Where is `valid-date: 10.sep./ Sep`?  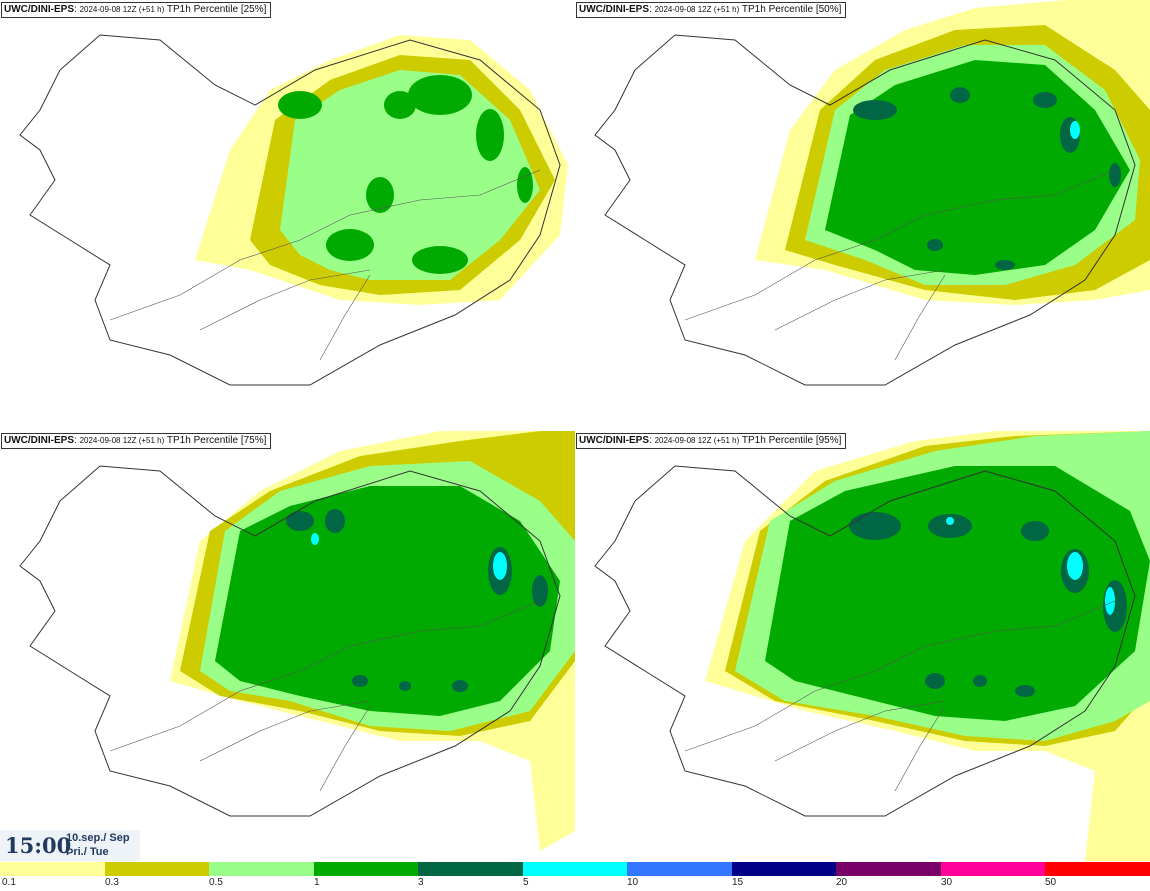 valid-date: 10.sep./ Sep is located at coordinates (98, 838).